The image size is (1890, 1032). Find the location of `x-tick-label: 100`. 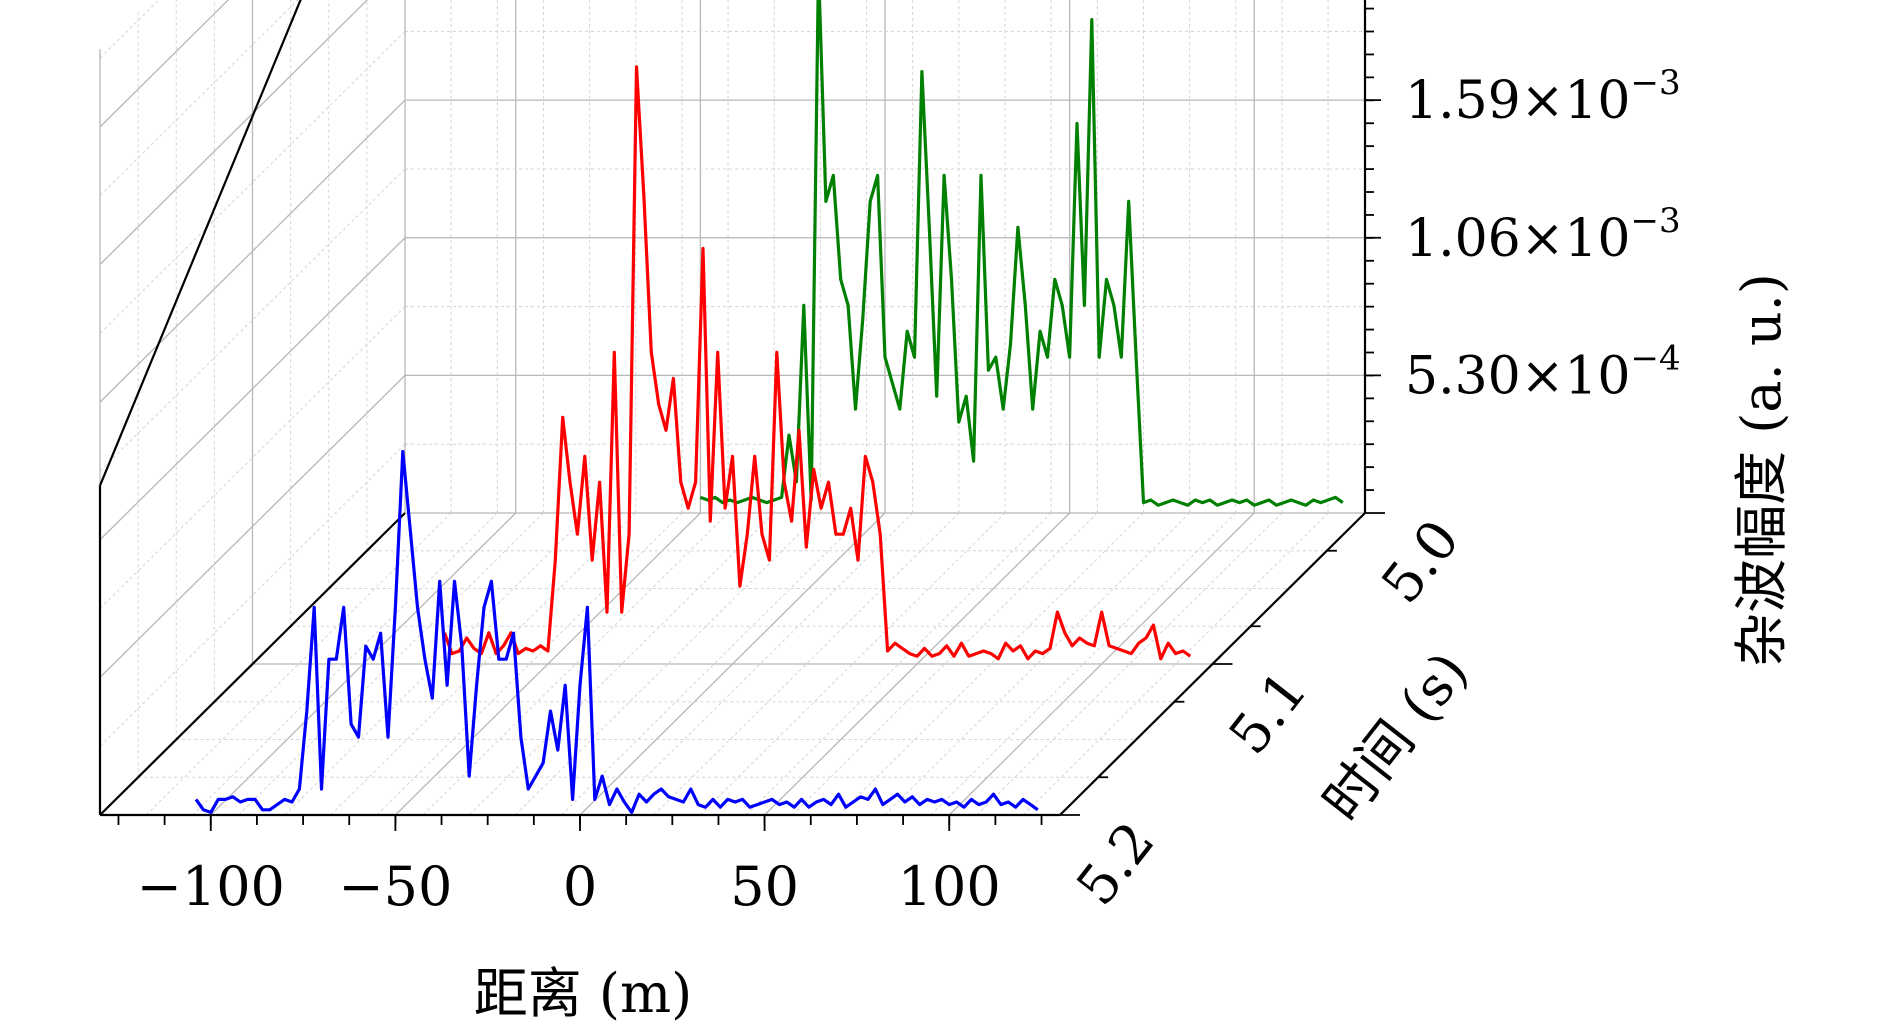

x-tick-label: 100 is located at coordinates (949, 886).